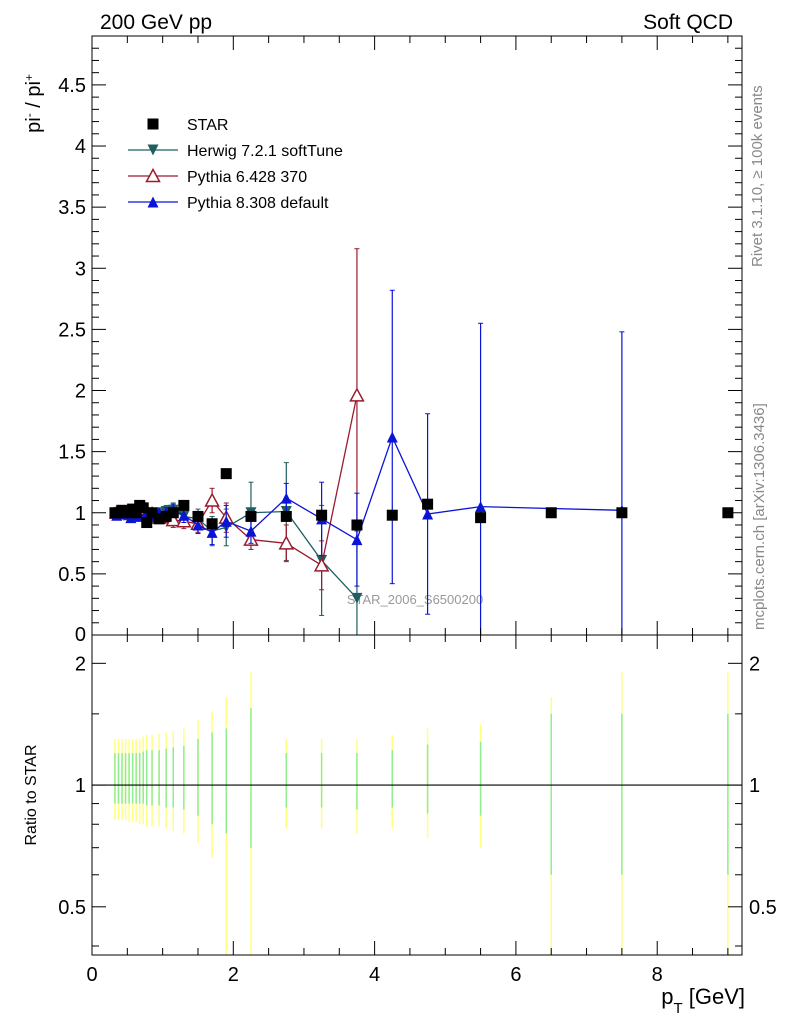 This screenshot has height=1024, width=786. What do you see at coordinates (72, 908) in the screenshot?
I see `ratio-y-tick-label: 0.5` at bounding box center [72, 908].